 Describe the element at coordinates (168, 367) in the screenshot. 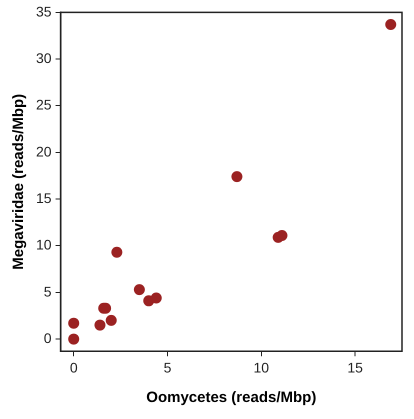

I see `x-tick-label: 5` at that location.